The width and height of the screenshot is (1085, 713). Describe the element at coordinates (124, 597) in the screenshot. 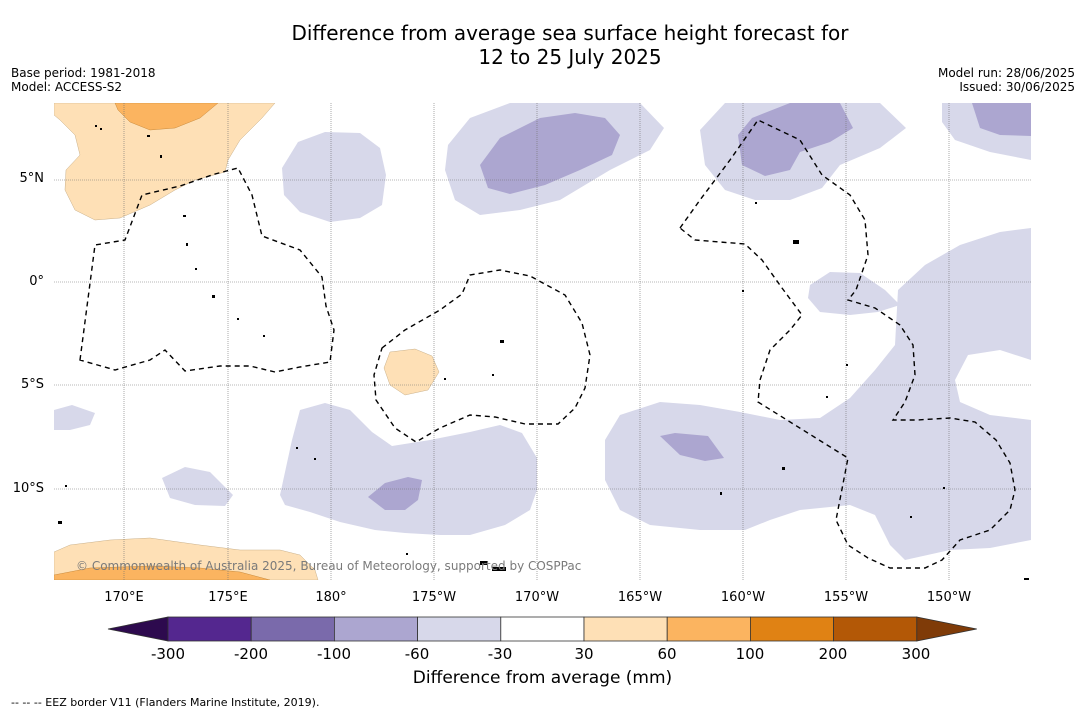

I see `lon-label-170e: 170°E` at that location.